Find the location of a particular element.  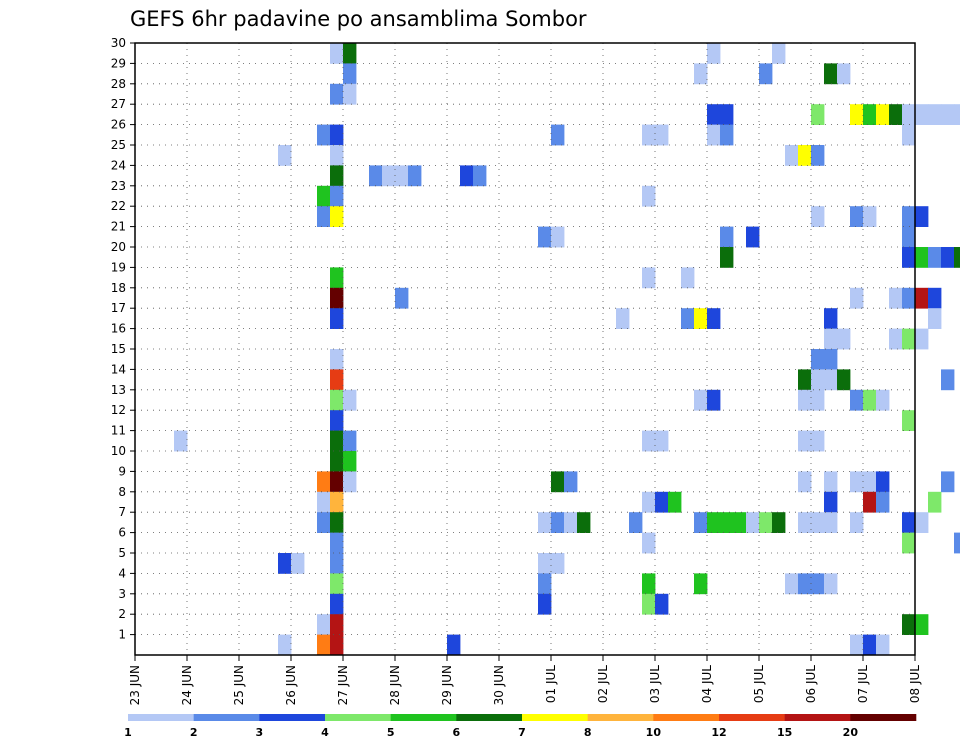

x-tick-label: 03 JUL is located at coordinates (655, 684).